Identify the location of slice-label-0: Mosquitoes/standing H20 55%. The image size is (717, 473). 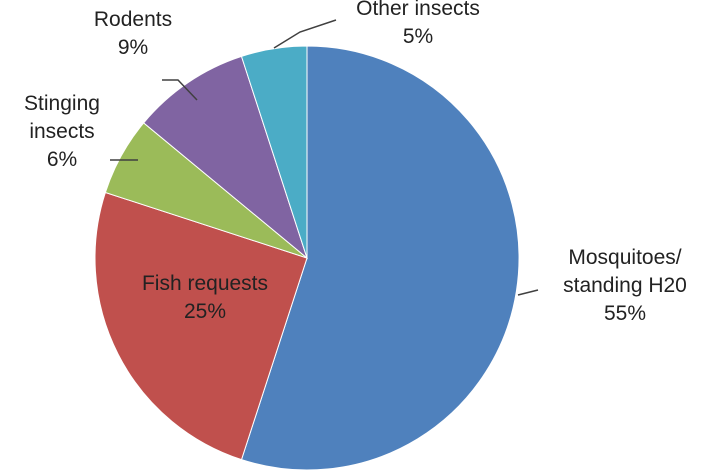
(625, 285).